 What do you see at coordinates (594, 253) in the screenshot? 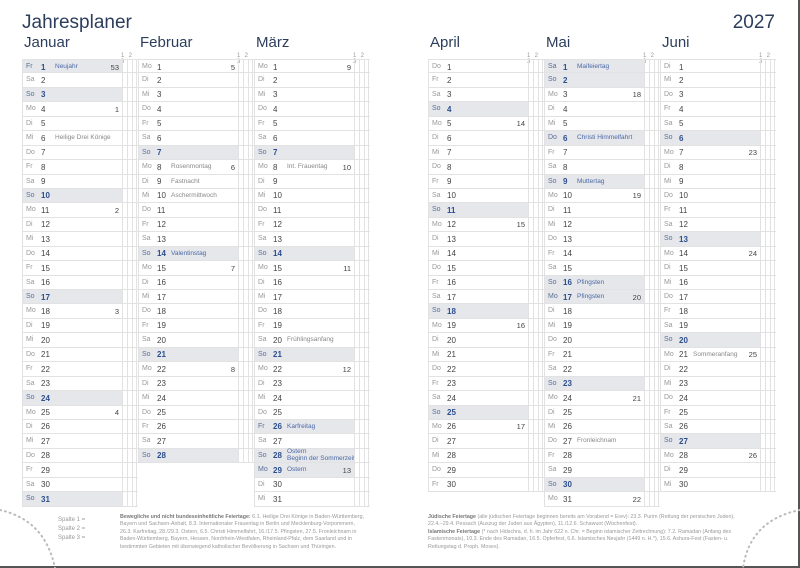
I see `day-cell: Fr 14` at bounding box center [594, 253].